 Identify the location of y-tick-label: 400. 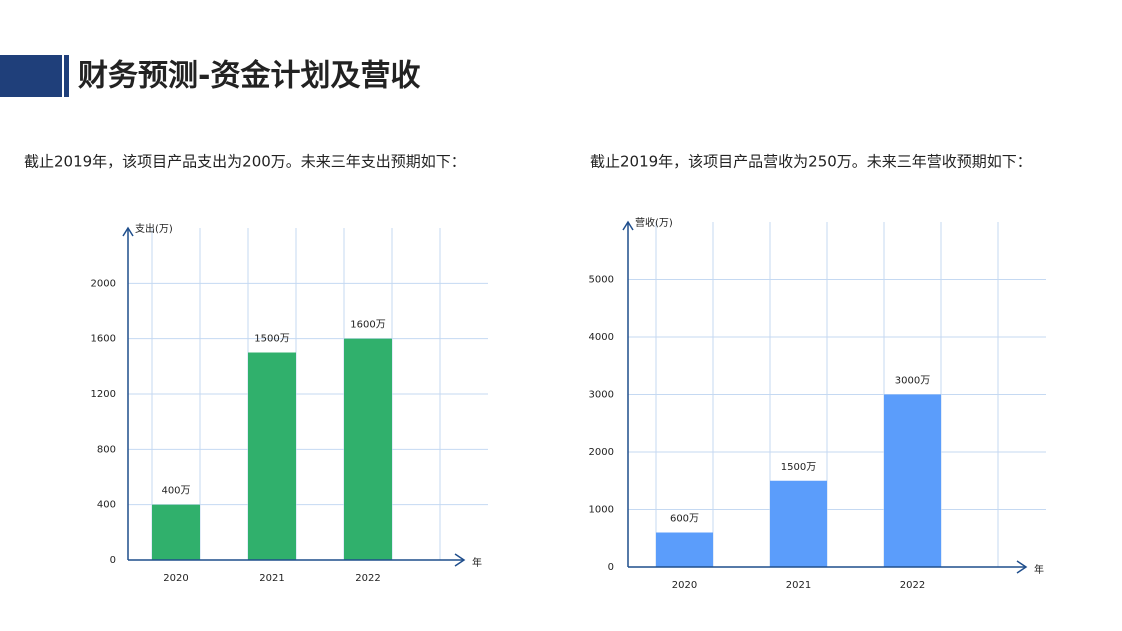
(106, 505).